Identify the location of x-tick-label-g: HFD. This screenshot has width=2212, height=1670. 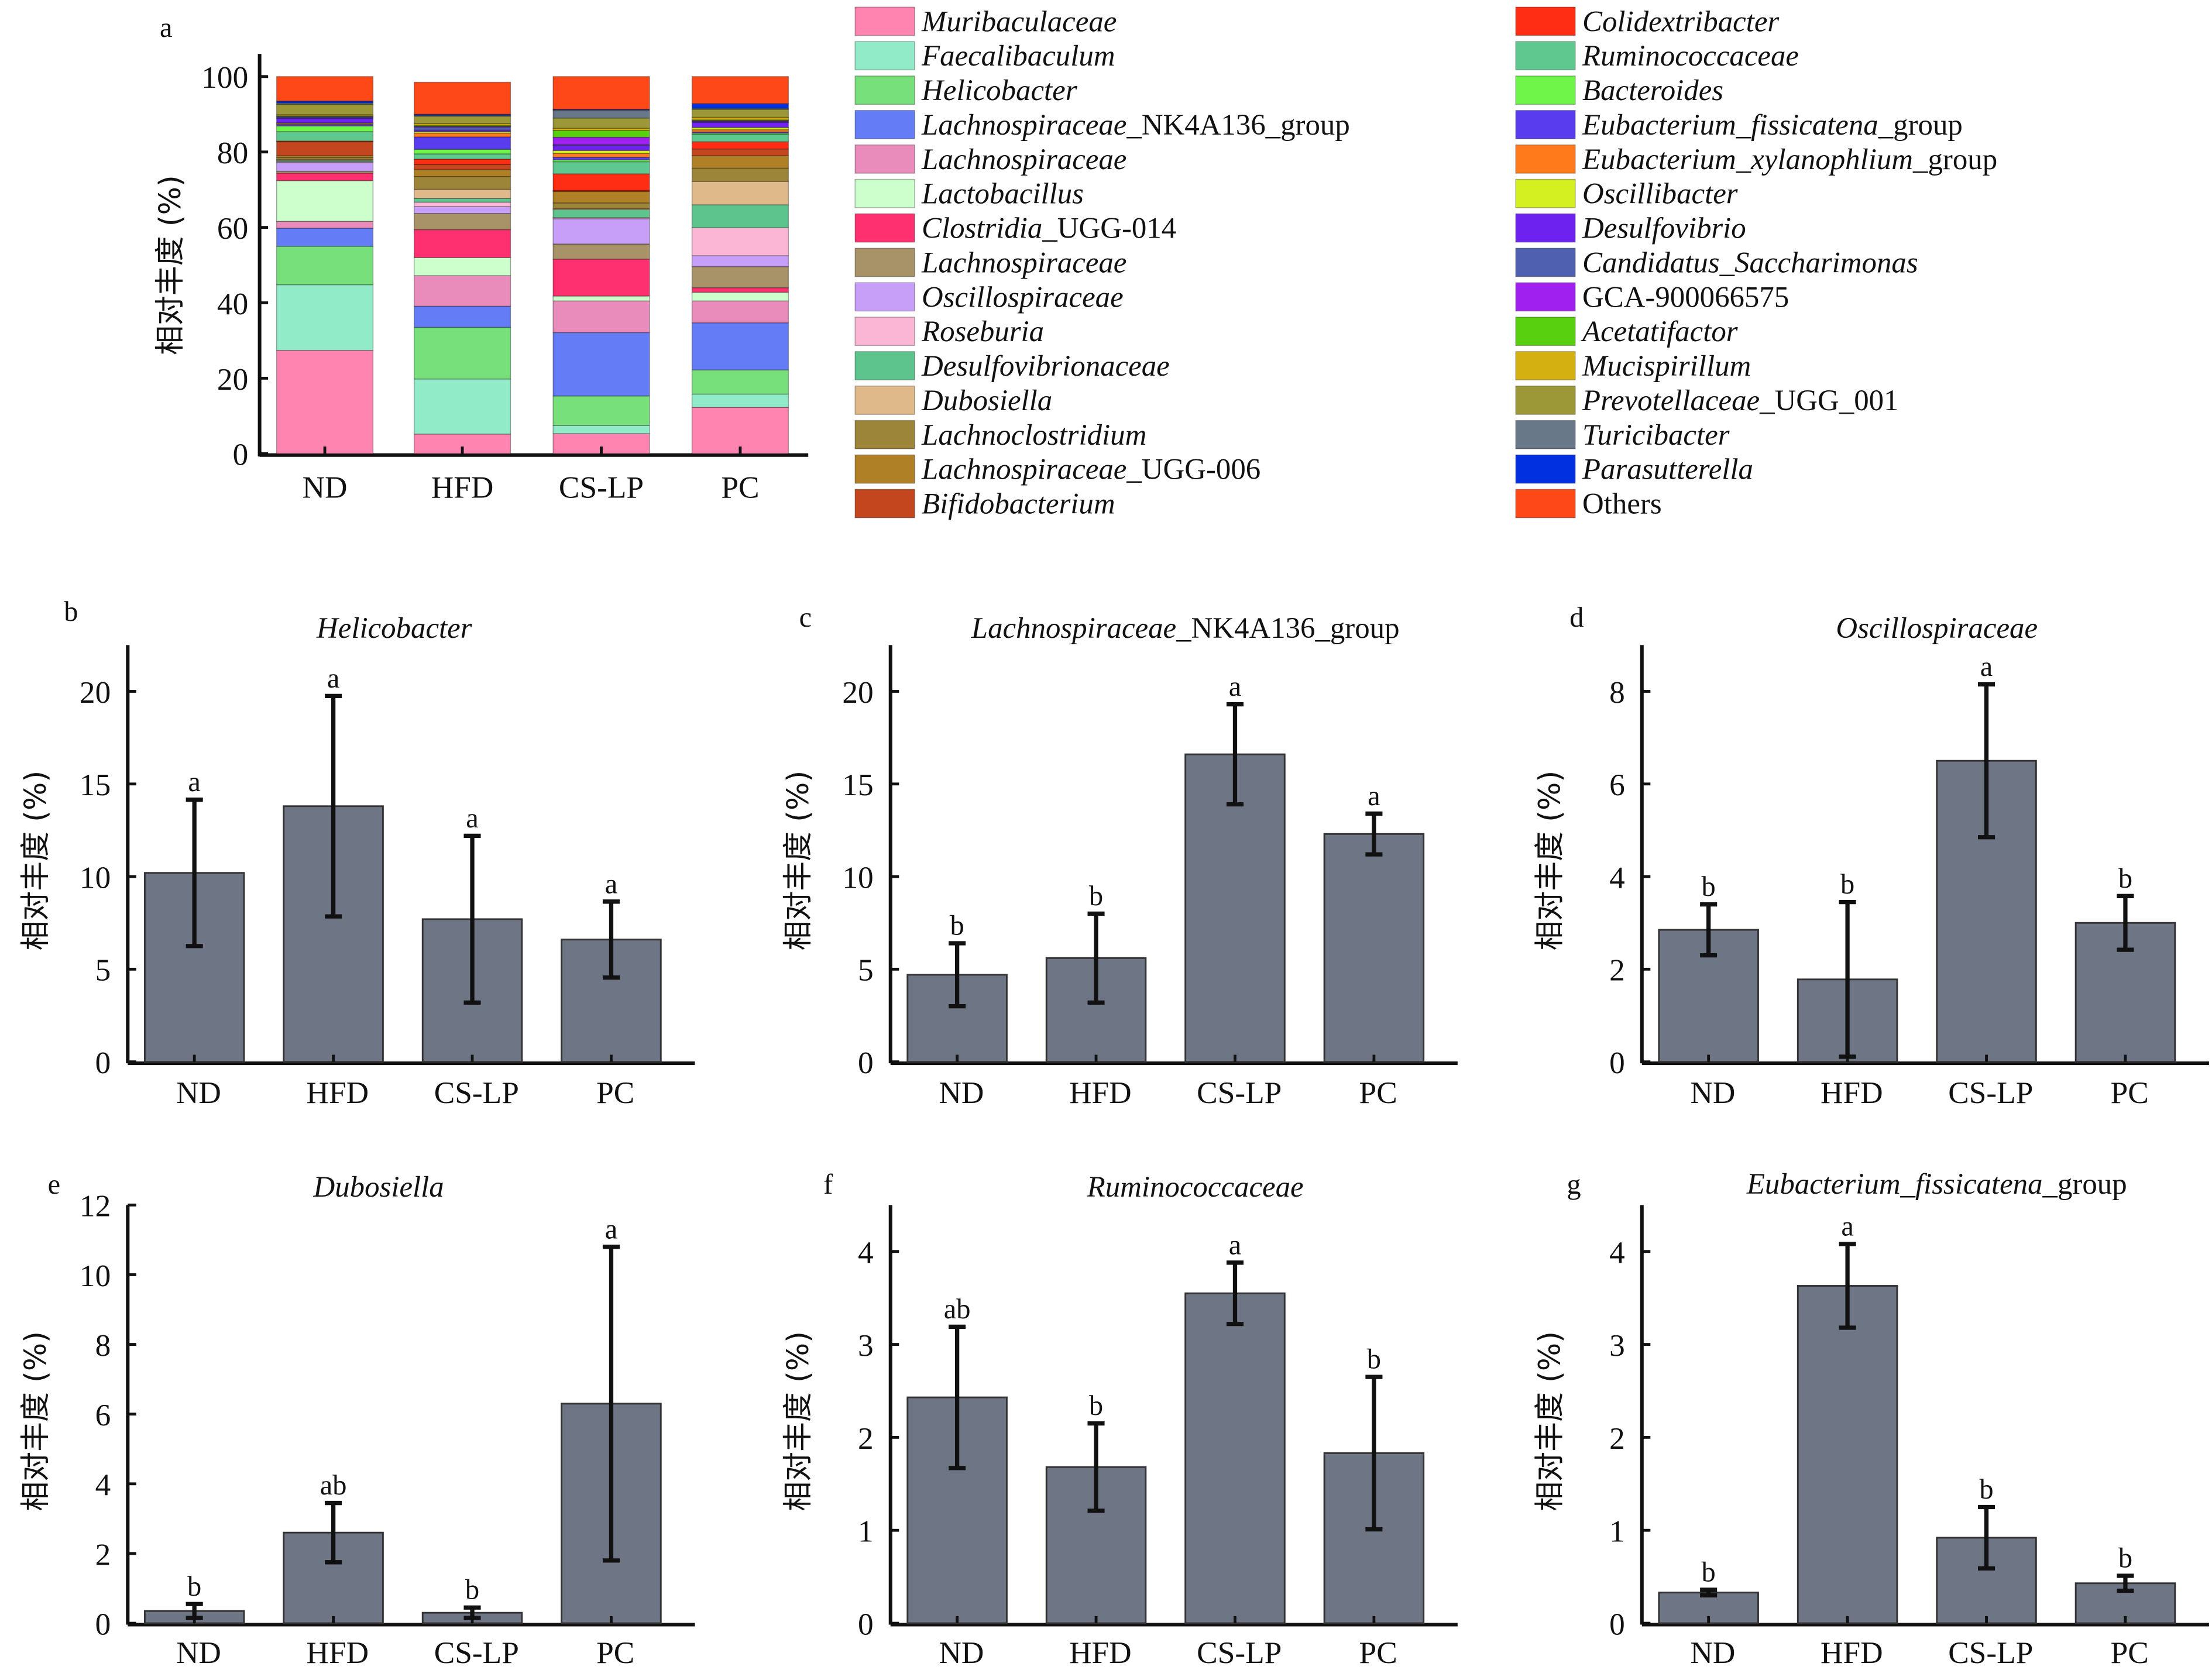
(1852, 1652).